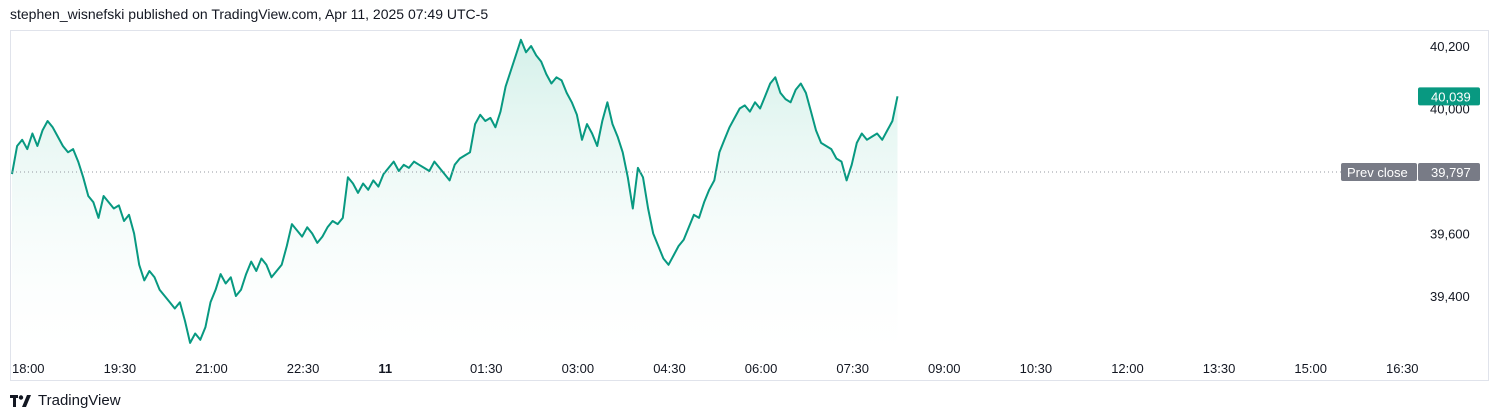  I want to click on x-tick-label: 21:00, so click(211, 368).